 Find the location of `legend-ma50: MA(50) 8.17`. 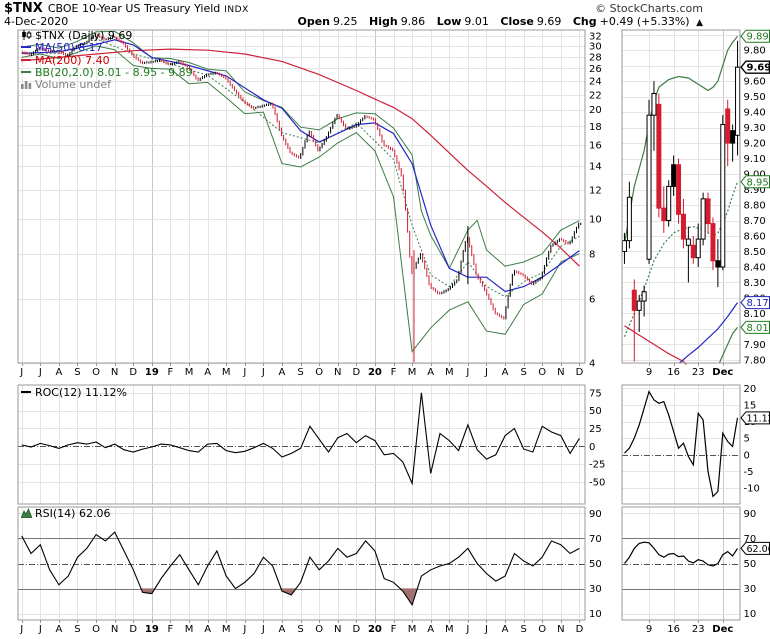

legend-ma50: MA(50) 8.17 is located at coordinates (107, 48).